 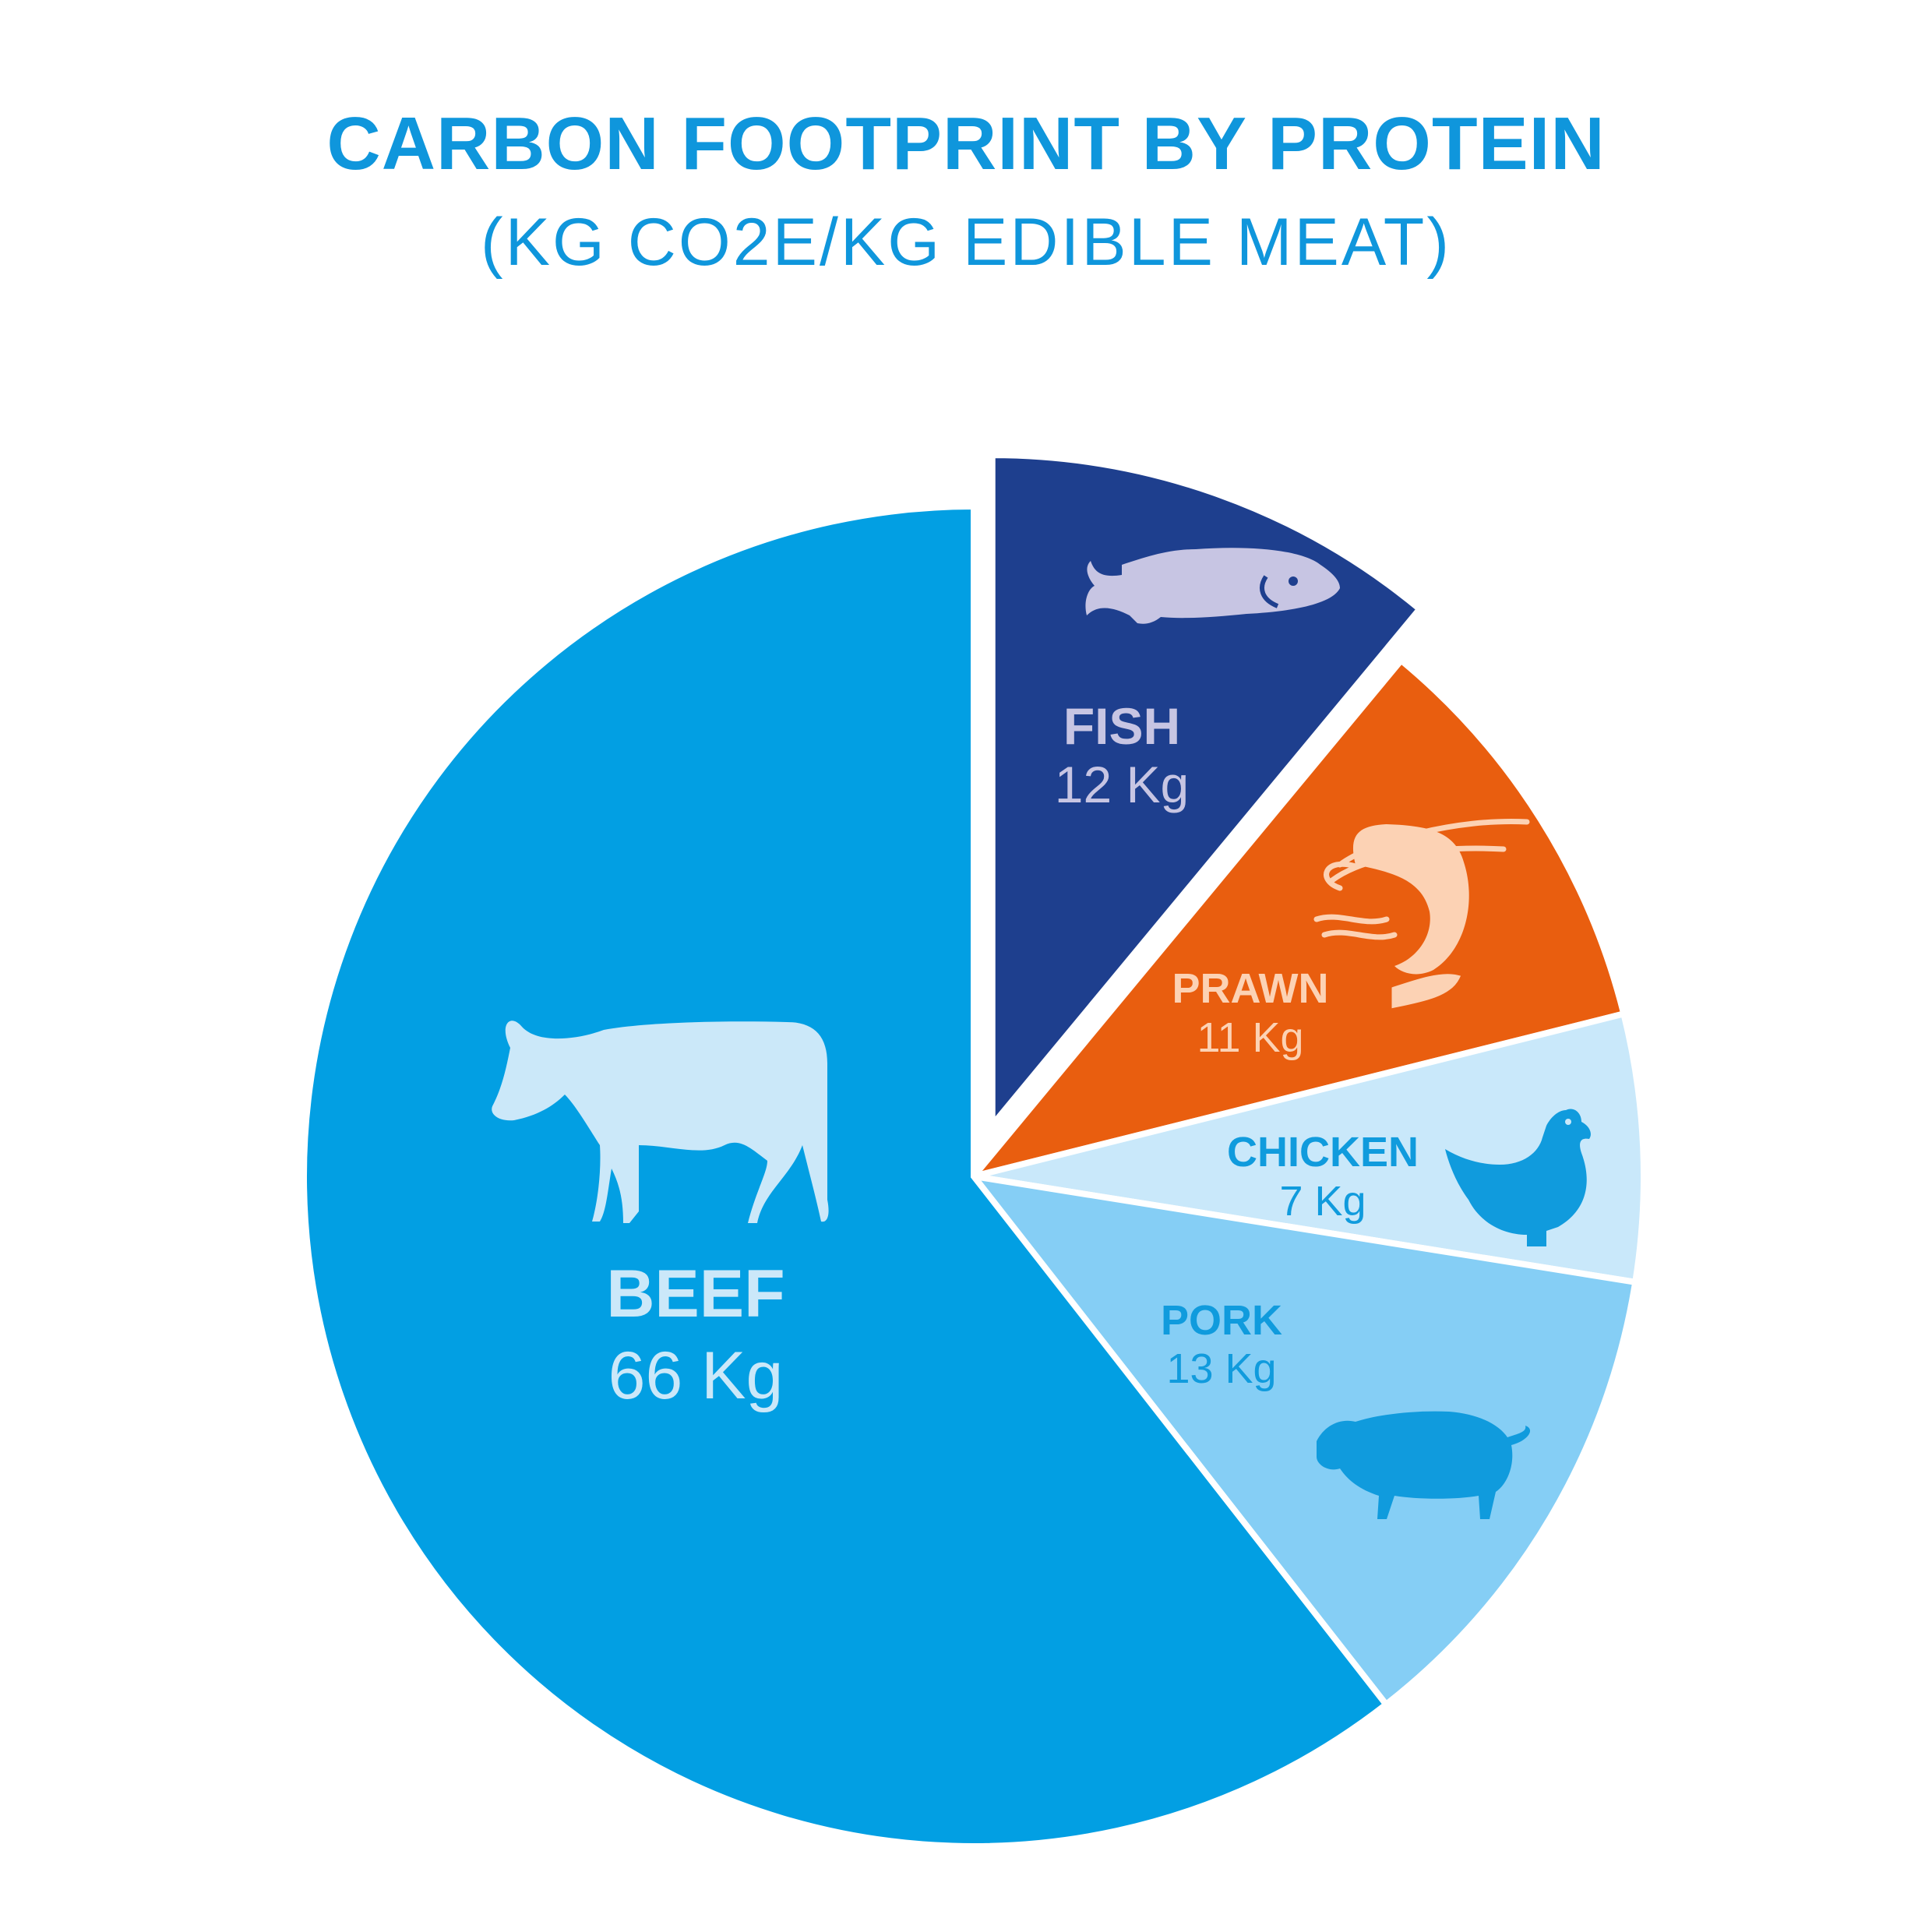 What do you see at coordinates (696, 1375) in the screenshot?
I see `slice-value-beef: 66 Kg` at bounding box center [696, 1375].